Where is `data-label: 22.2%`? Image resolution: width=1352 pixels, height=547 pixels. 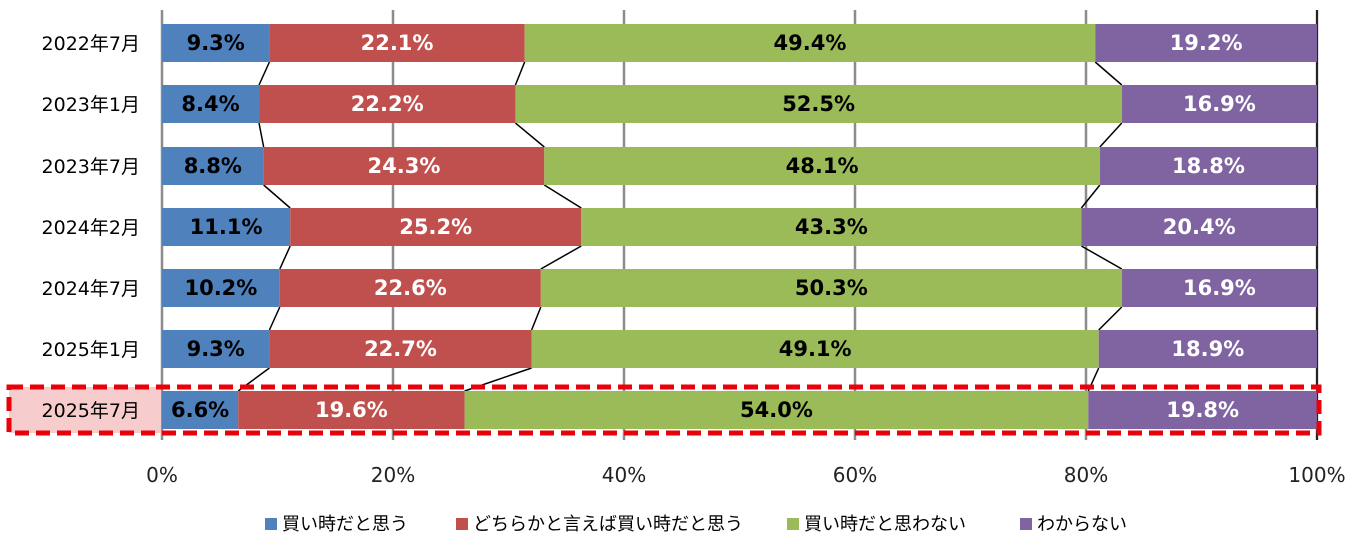
data-label: 22.2% is located at coordinates (387, 104).